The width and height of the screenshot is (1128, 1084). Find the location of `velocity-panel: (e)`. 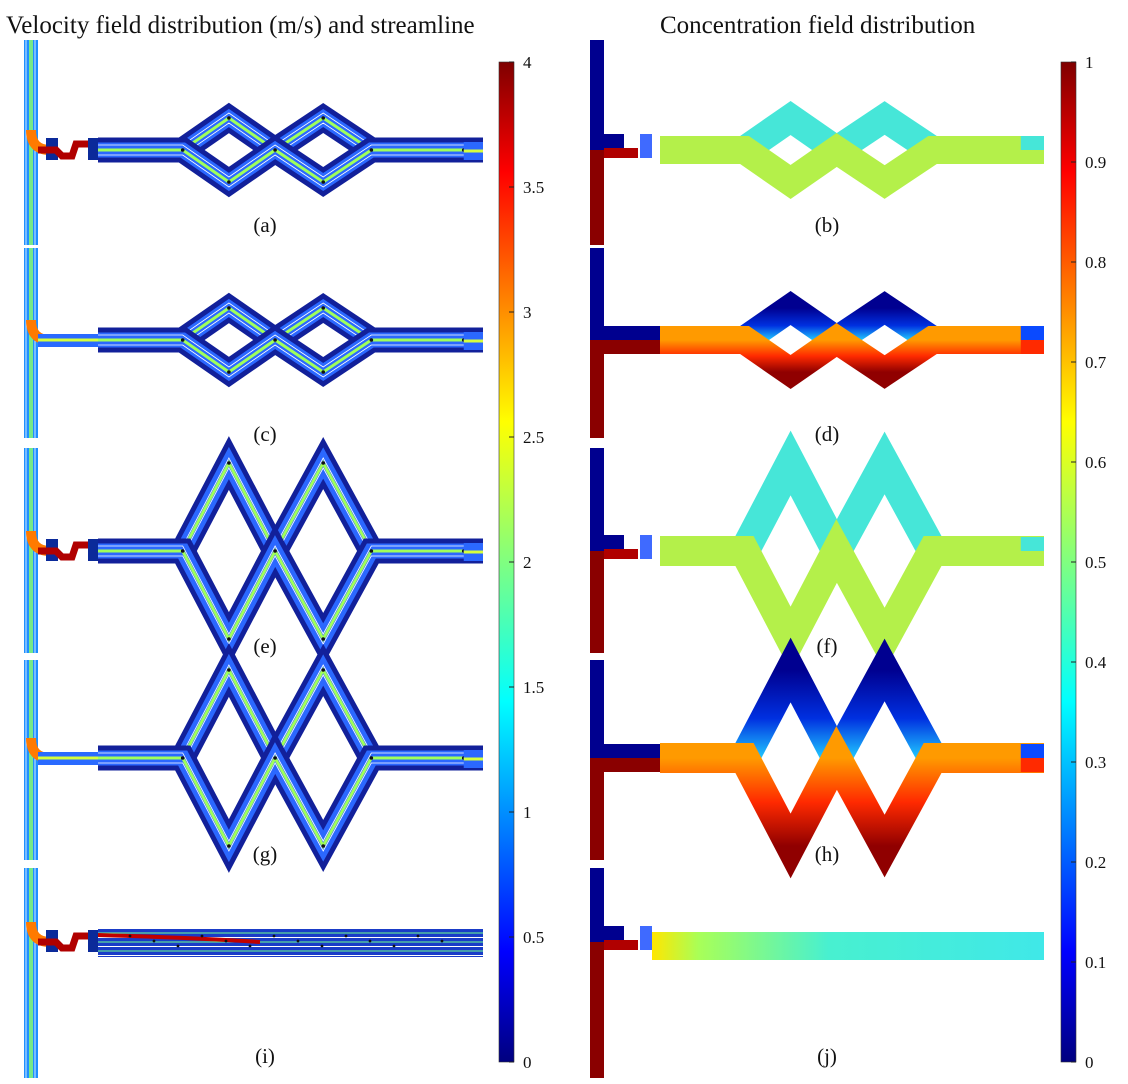

velocity-panel: (e) is located at coordinates (253, 551).